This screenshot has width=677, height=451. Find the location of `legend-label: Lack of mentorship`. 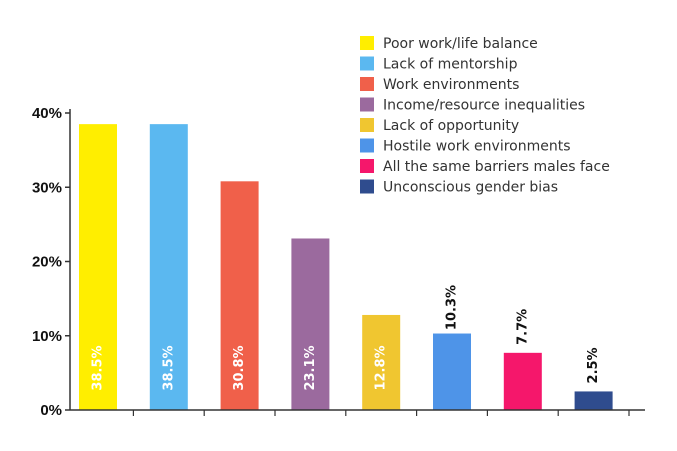

legend-label: Lack of mentorship is located at coordinates (450, 65).